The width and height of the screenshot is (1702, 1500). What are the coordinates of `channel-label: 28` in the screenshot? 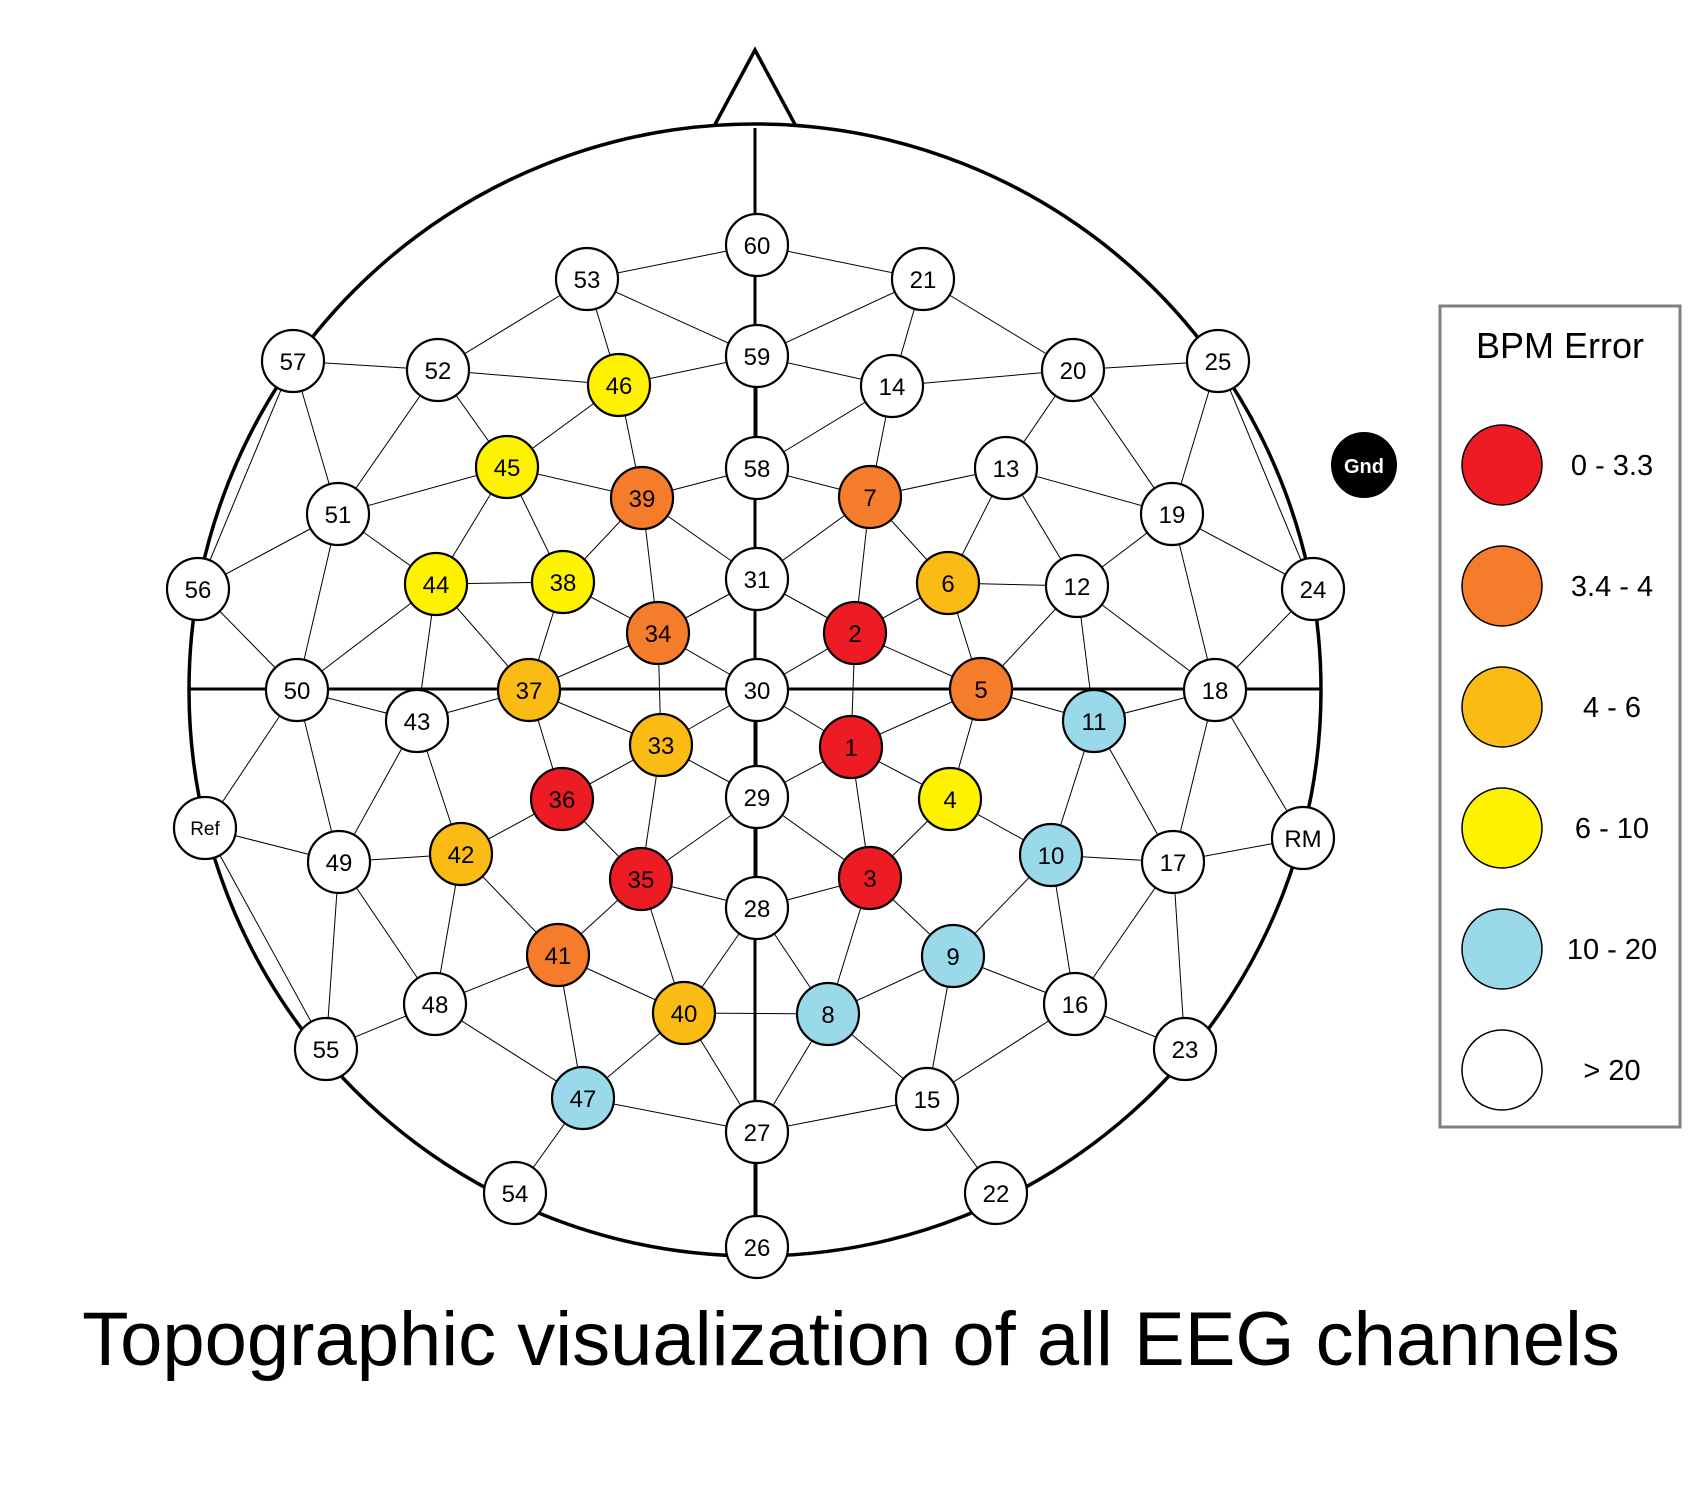 It's located at (757, 909).